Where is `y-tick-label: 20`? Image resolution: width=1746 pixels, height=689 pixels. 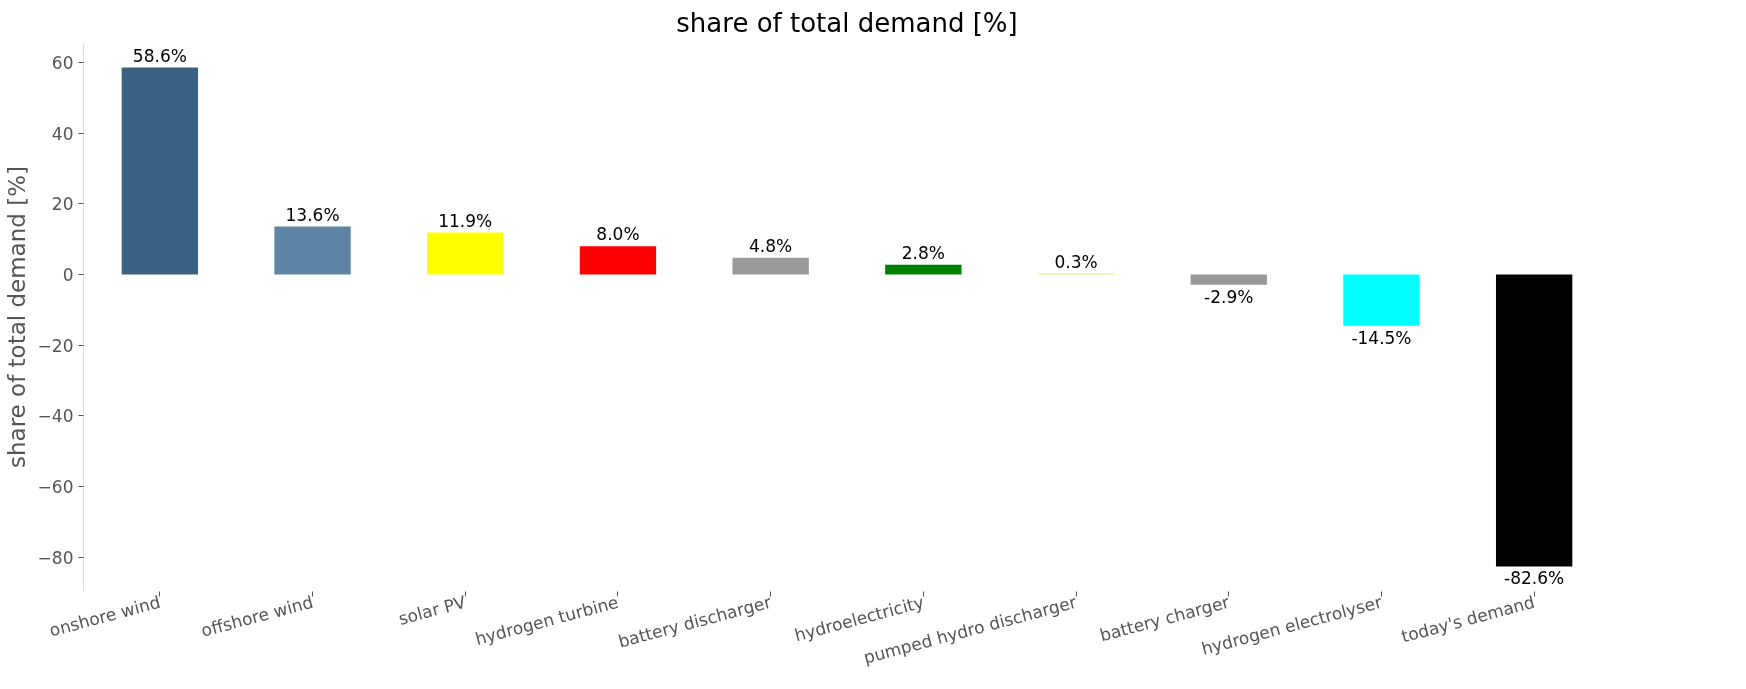
y-tick-label: 20 is located at coordinates (62, 204).